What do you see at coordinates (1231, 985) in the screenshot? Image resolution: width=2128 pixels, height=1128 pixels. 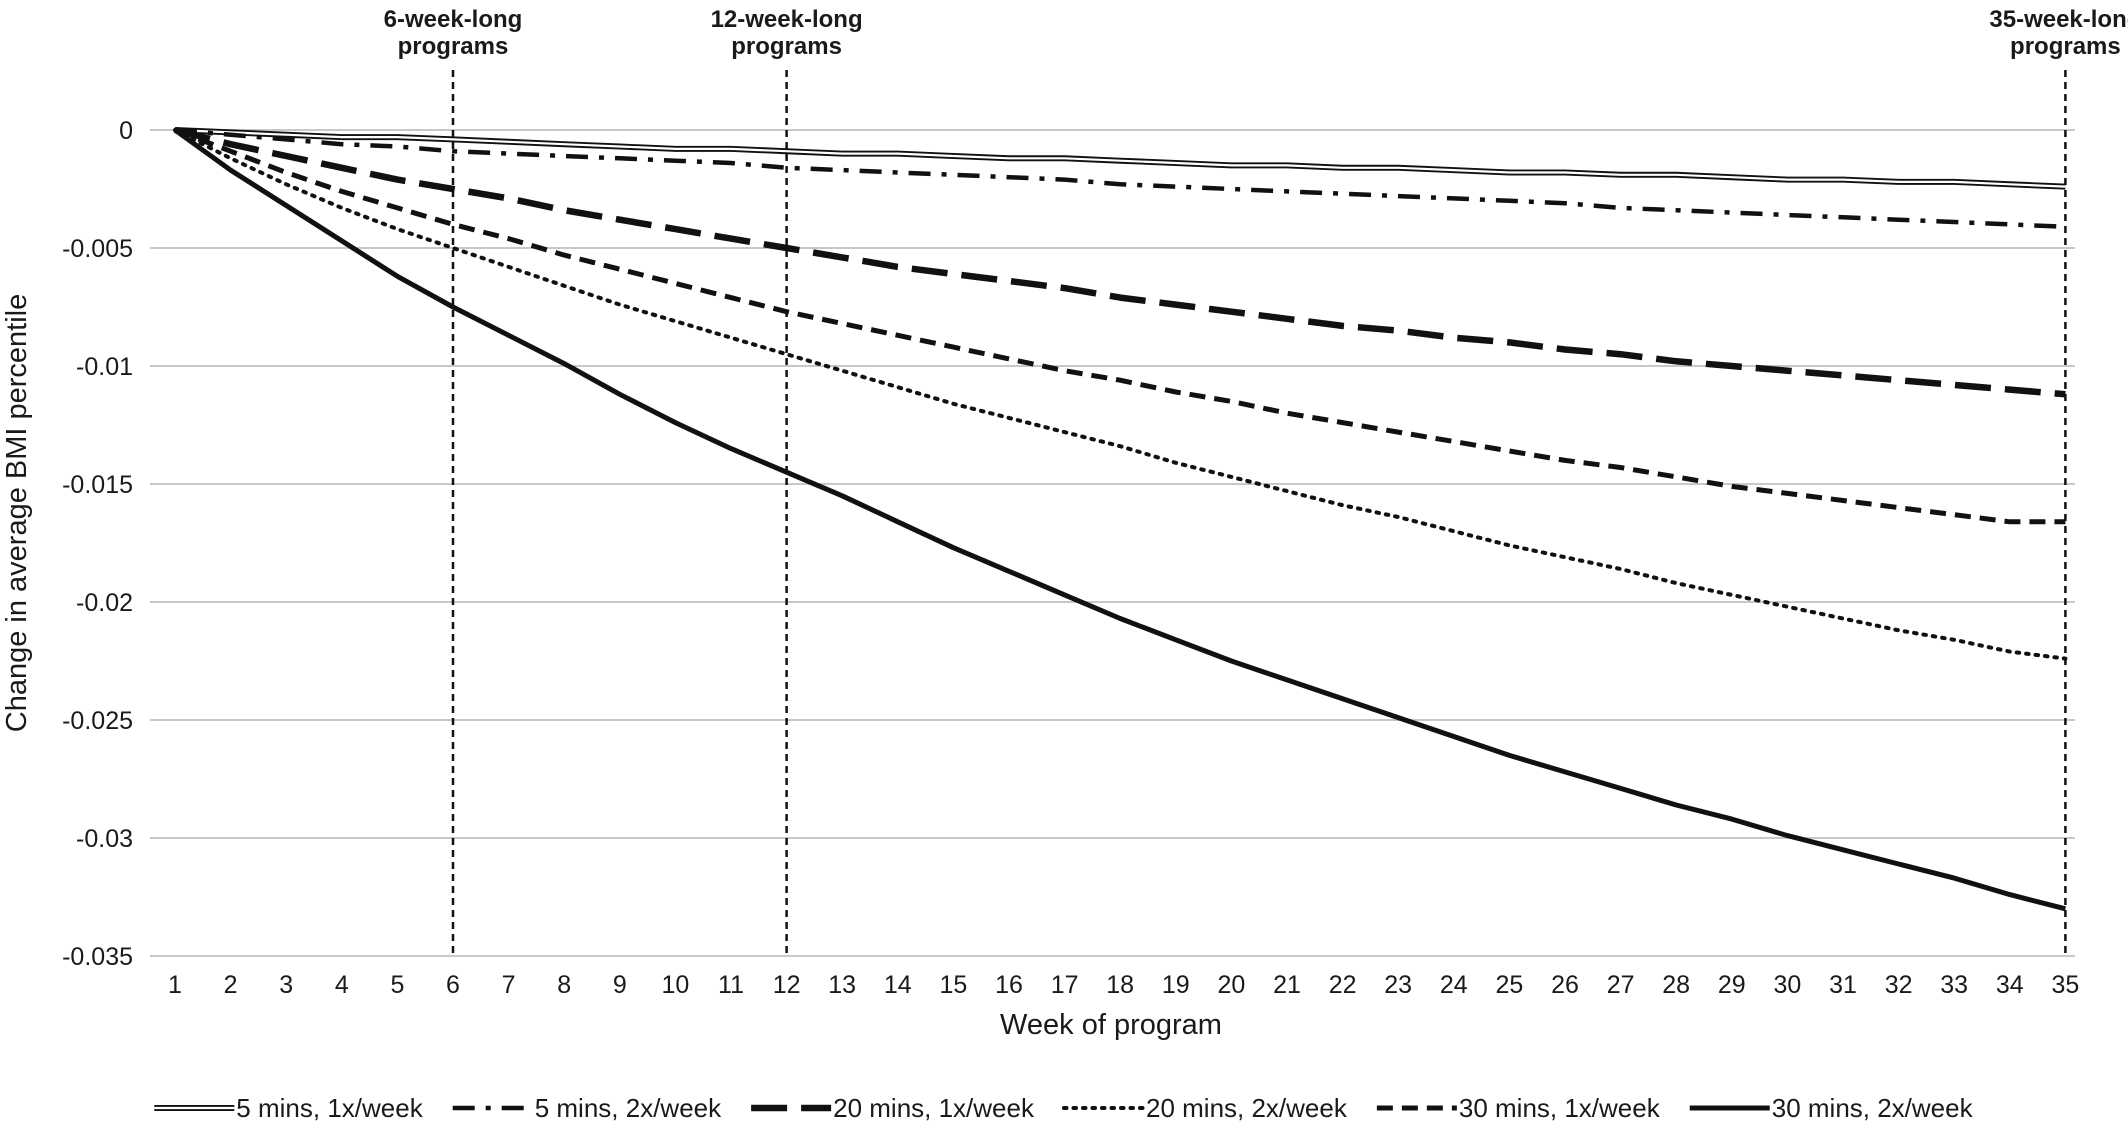 I see `x-tick-label: 20` at bounding box center [1231, 985].